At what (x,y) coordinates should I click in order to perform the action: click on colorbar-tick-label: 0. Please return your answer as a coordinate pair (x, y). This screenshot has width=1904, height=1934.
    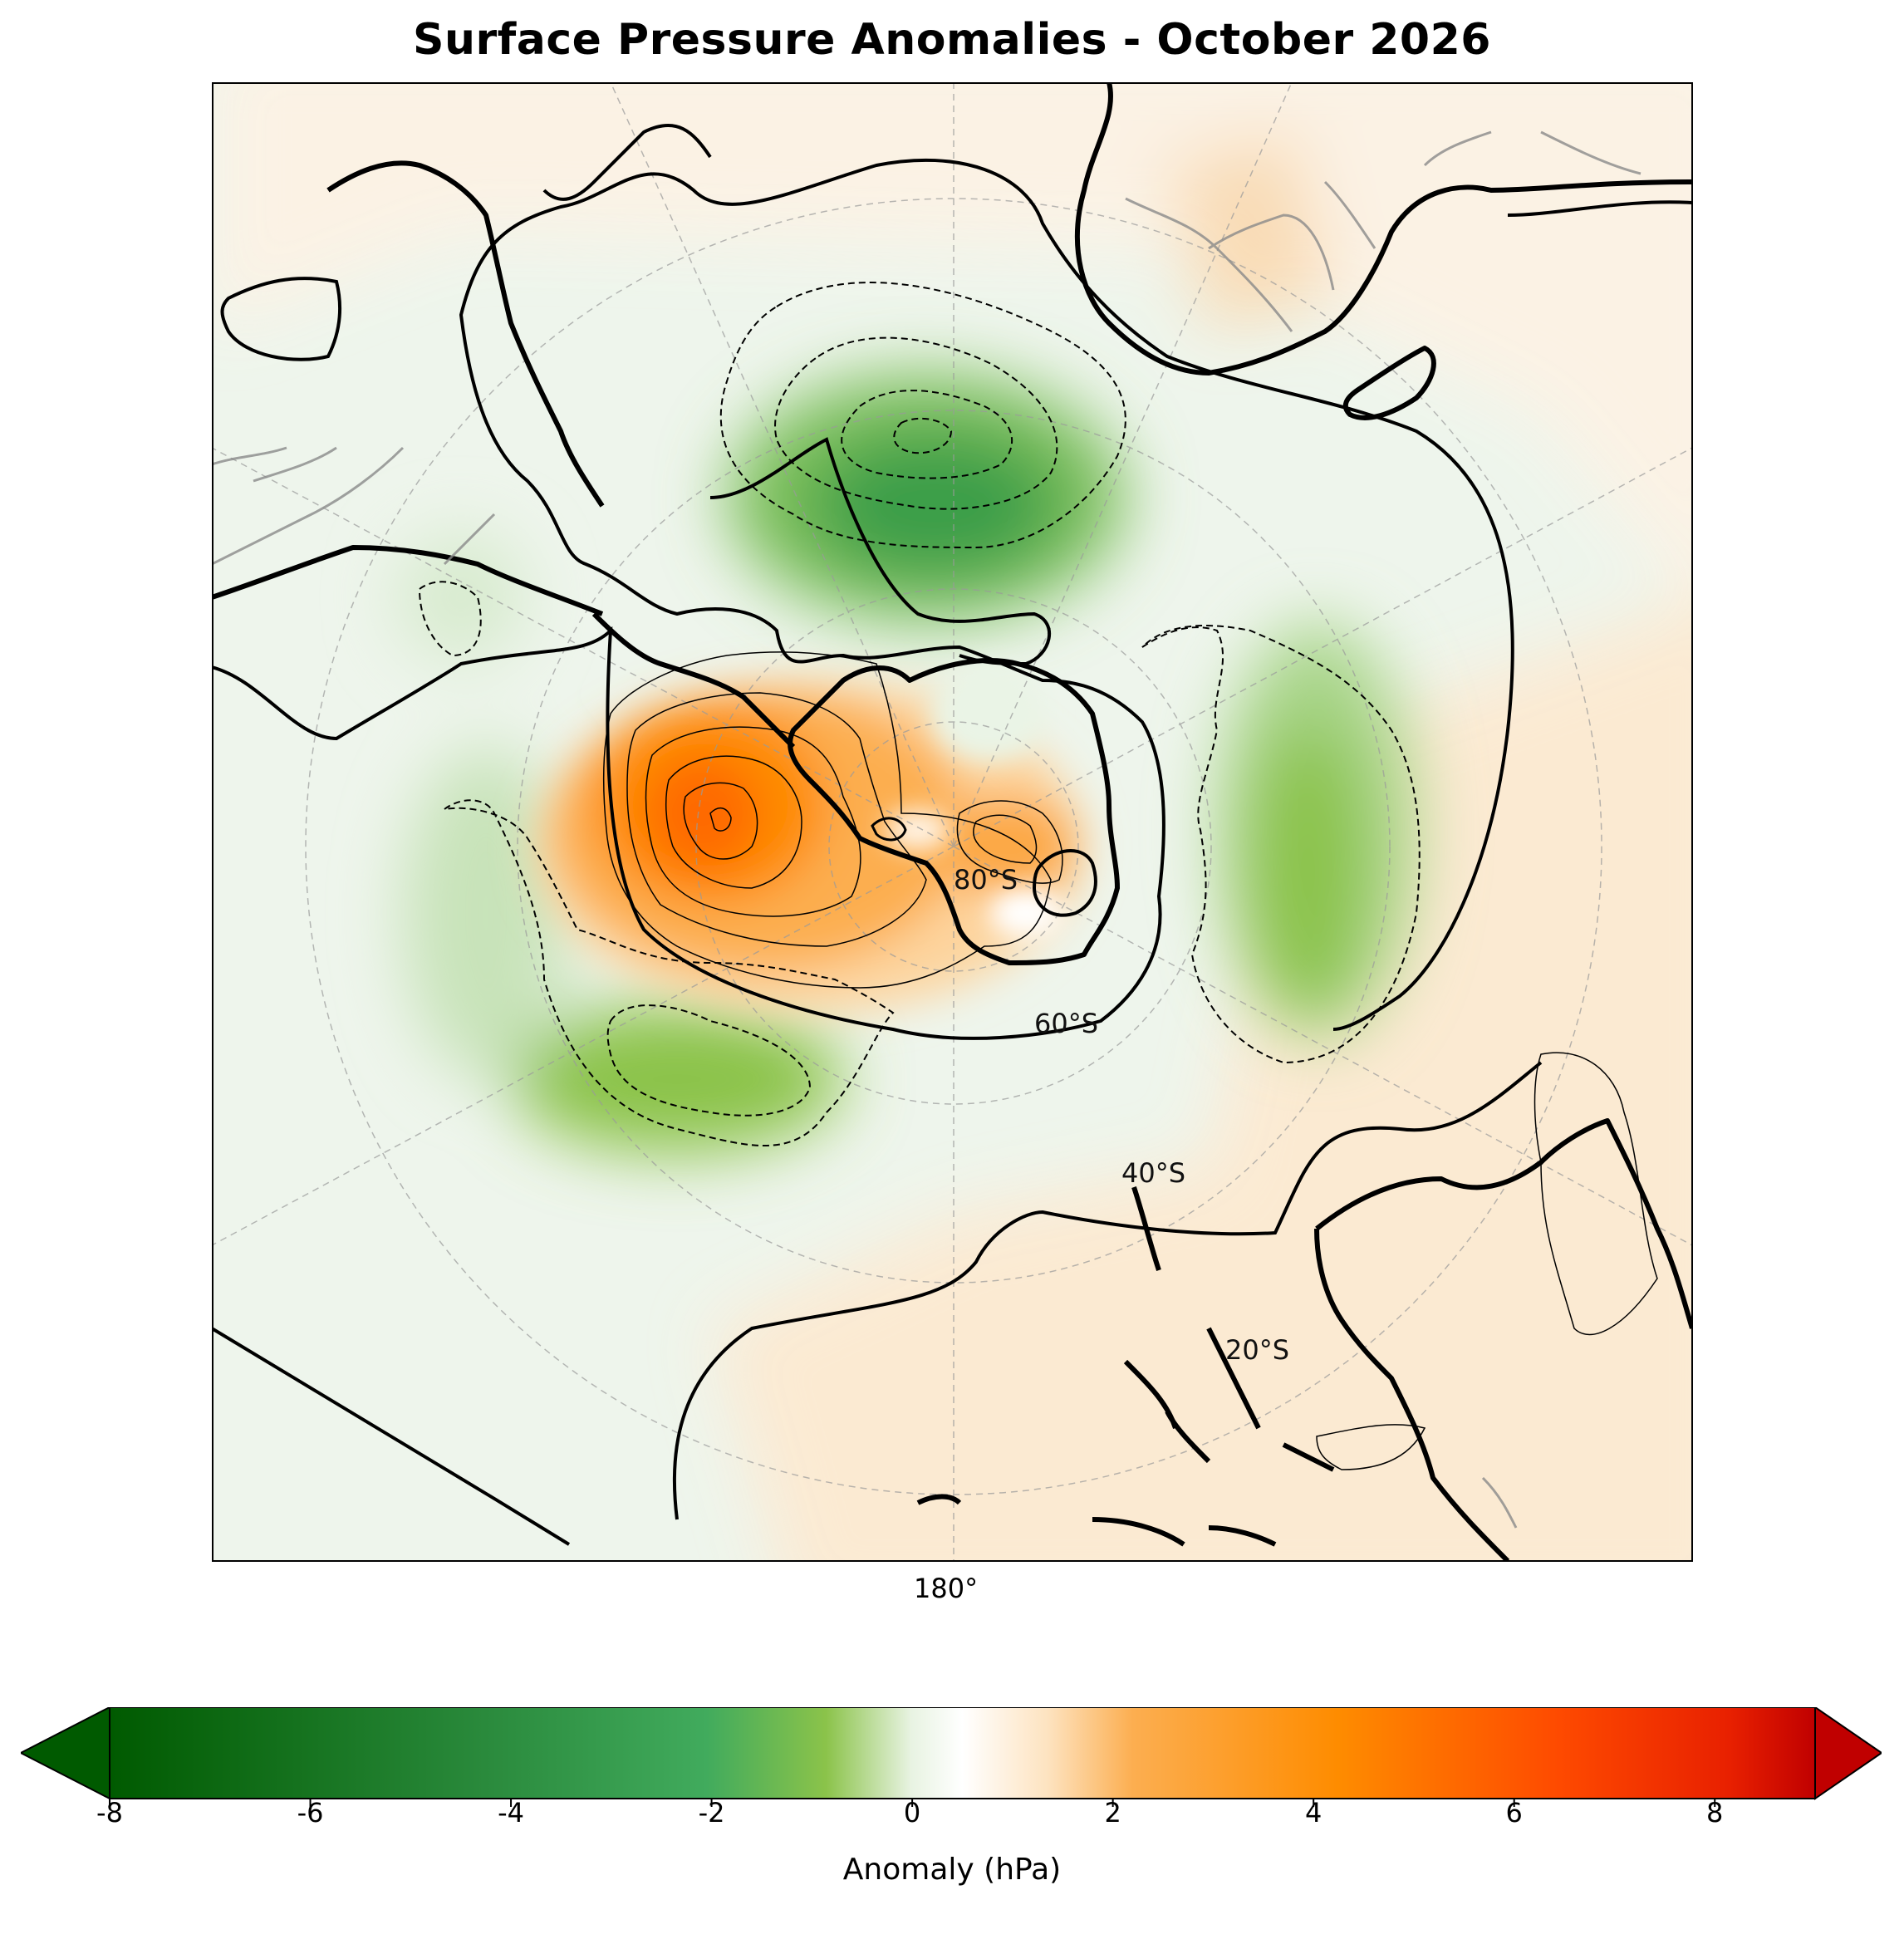
    Looking at the image, I should click on (912, 1813).